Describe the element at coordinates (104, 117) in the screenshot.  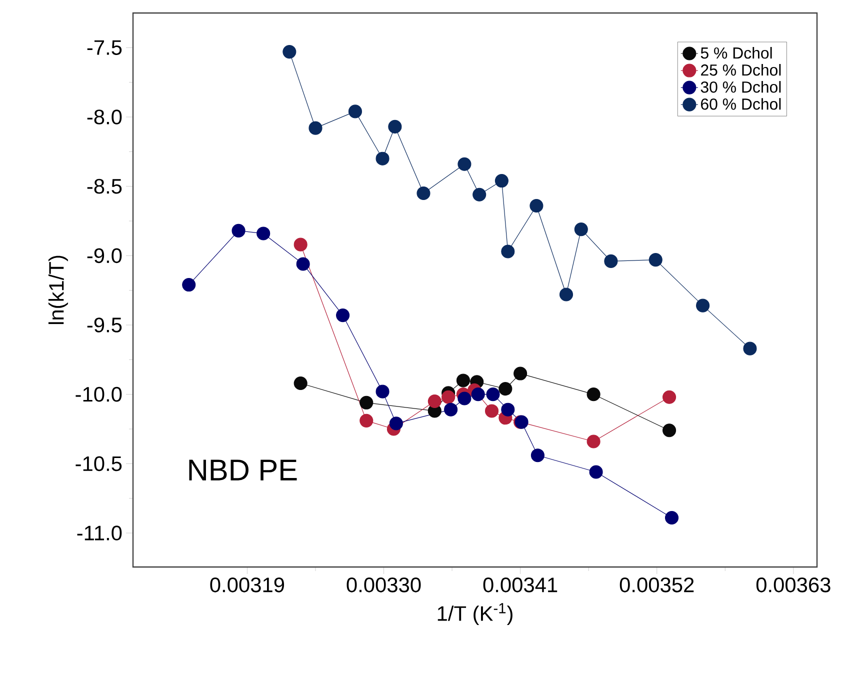
I see `y-tick-label: -8.0` at that location.